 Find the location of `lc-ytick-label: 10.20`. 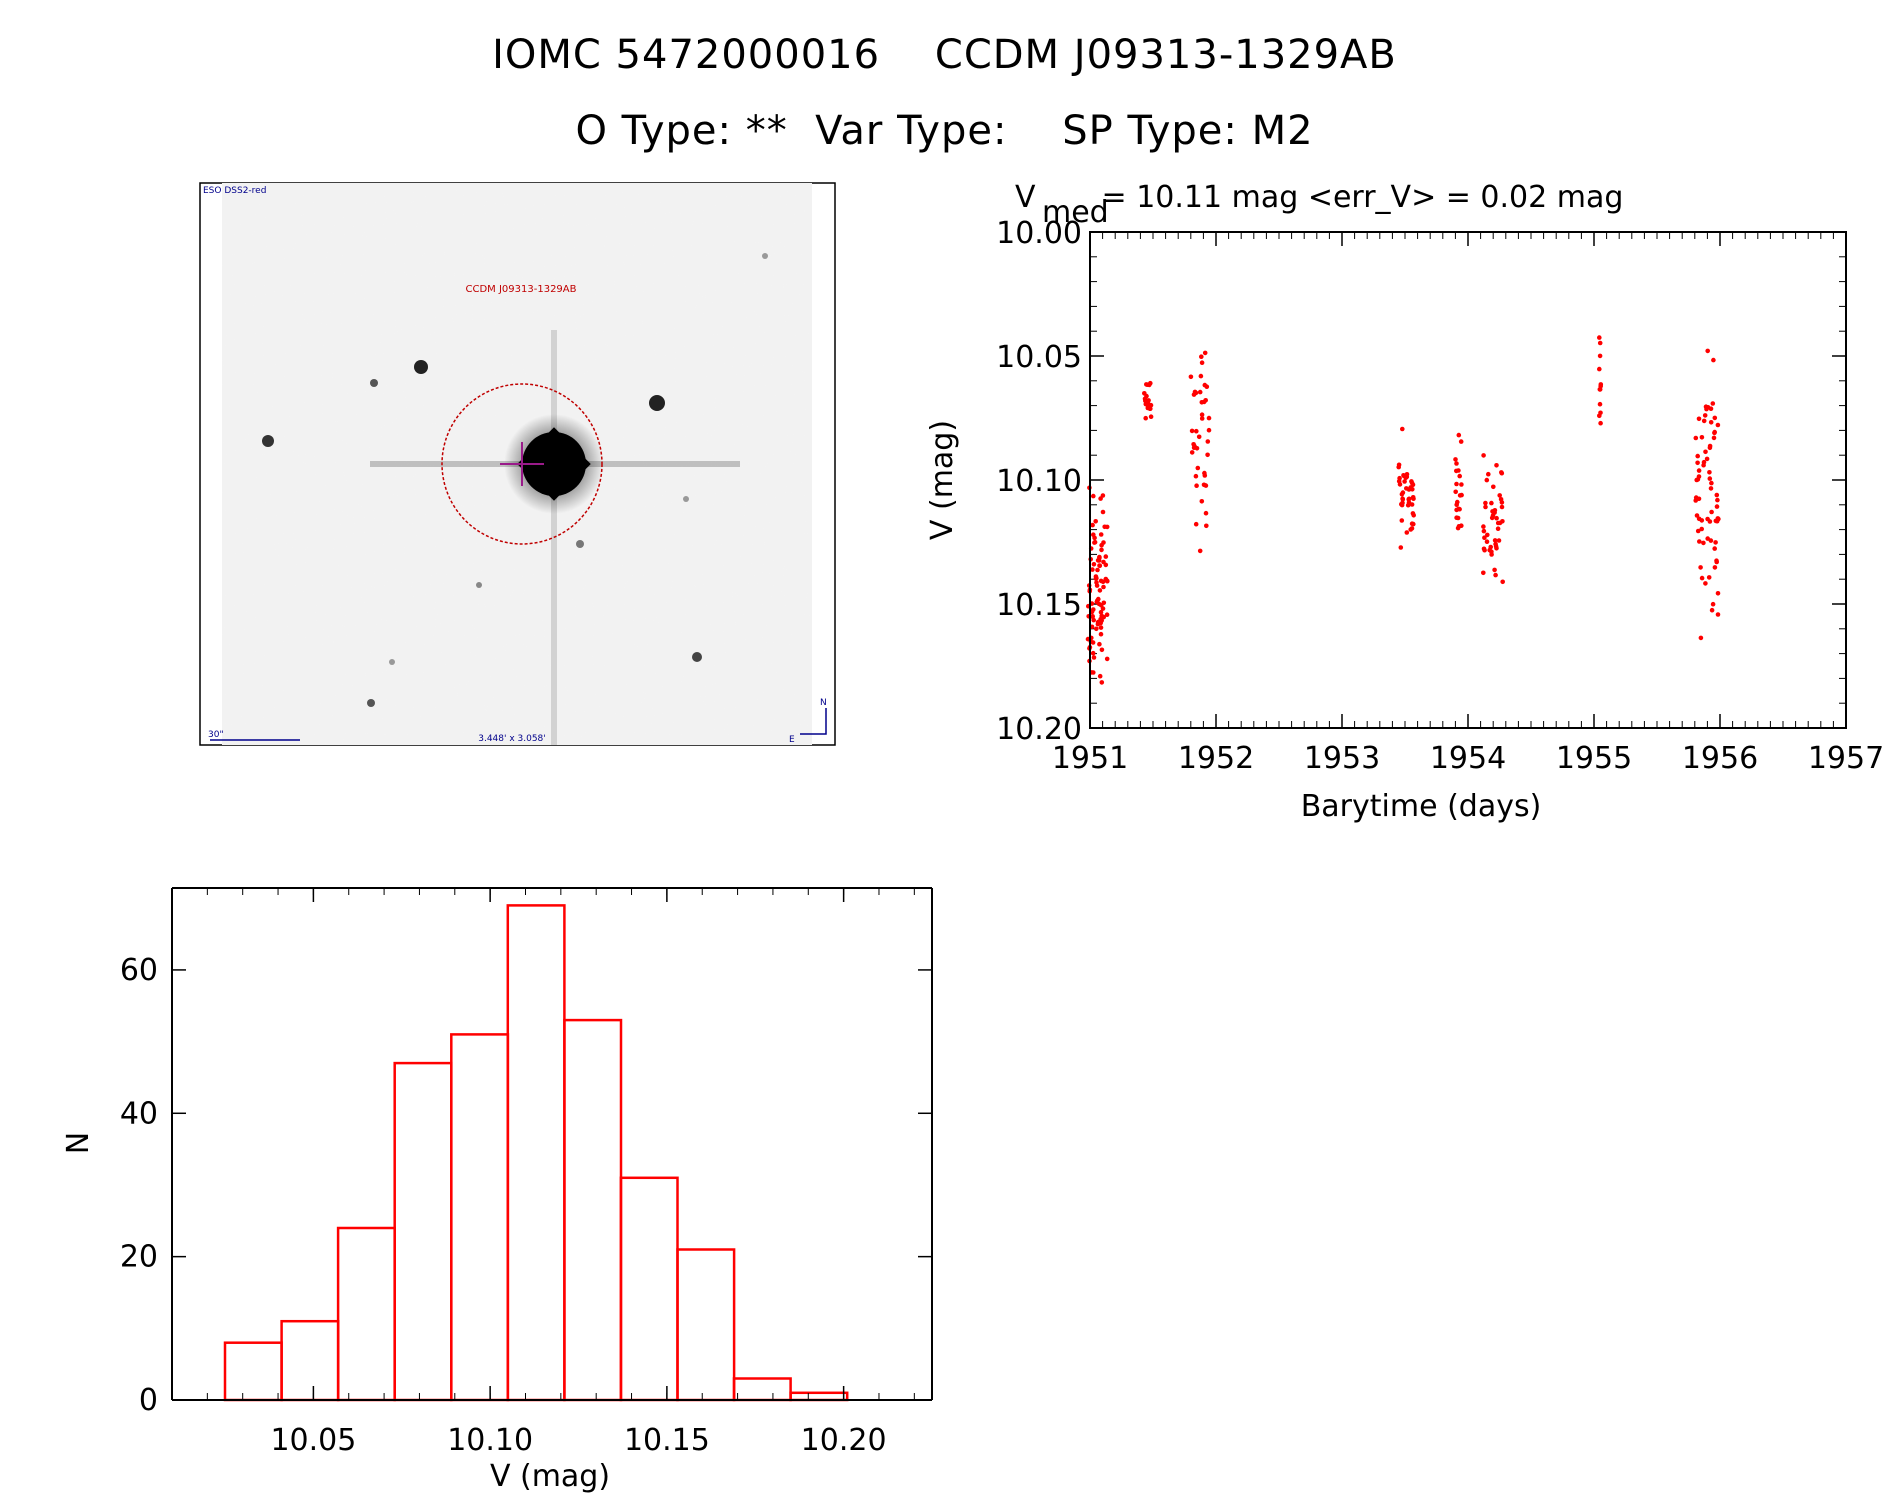

lc-ytick-label: 10.20 is located at coordinates (1039, 729).